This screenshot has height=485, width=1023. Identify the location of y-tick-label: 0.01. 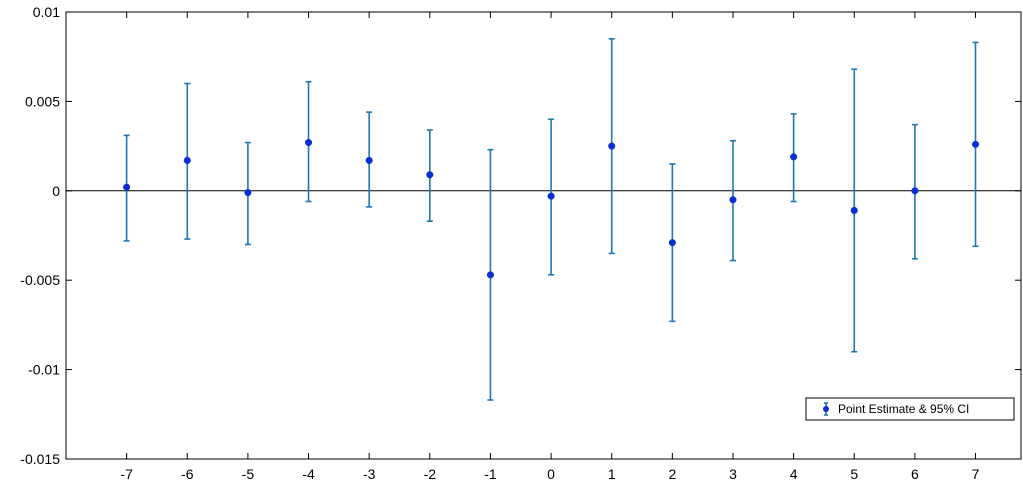
(46, 12).